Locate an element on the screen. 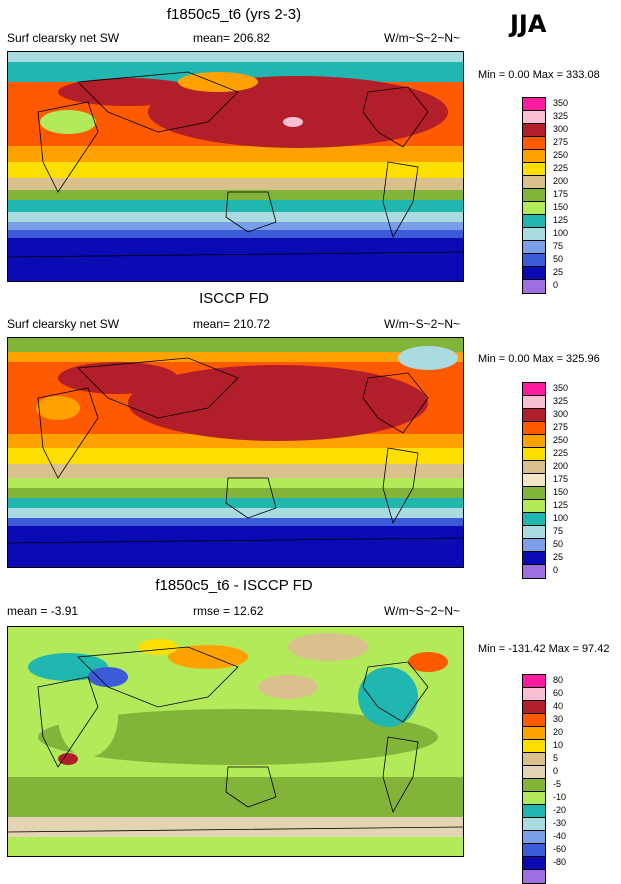 The width and height of the screenshot is (621, 884). panel1-colorbar-tick: 50 is located at coordinates (558, 259).